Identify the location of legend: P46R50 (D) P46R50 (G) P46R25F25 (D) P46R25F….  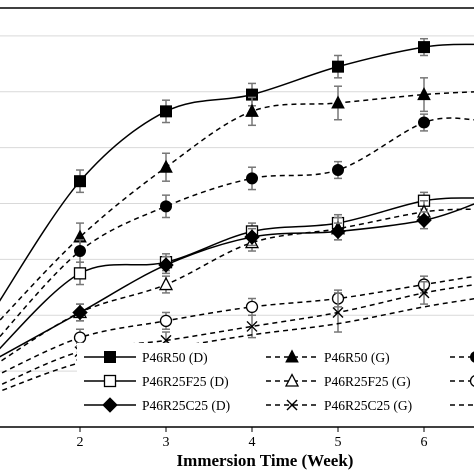
(275, 379).